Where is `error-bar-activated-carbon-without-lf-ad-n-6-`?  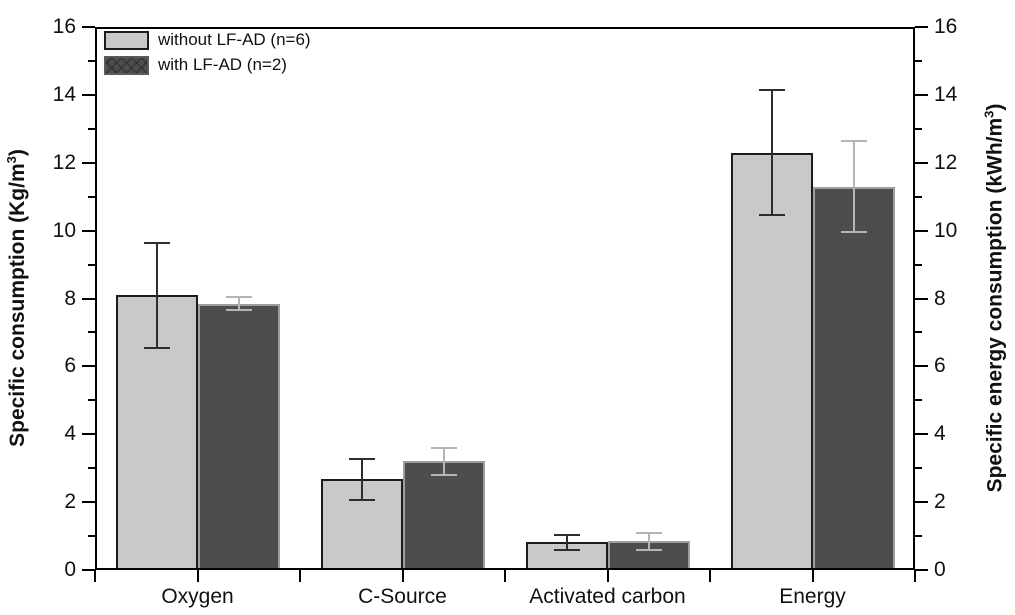
error-bar-activated-carbon-without-lf-ad-n-6- is located at coordinates (566, 542).